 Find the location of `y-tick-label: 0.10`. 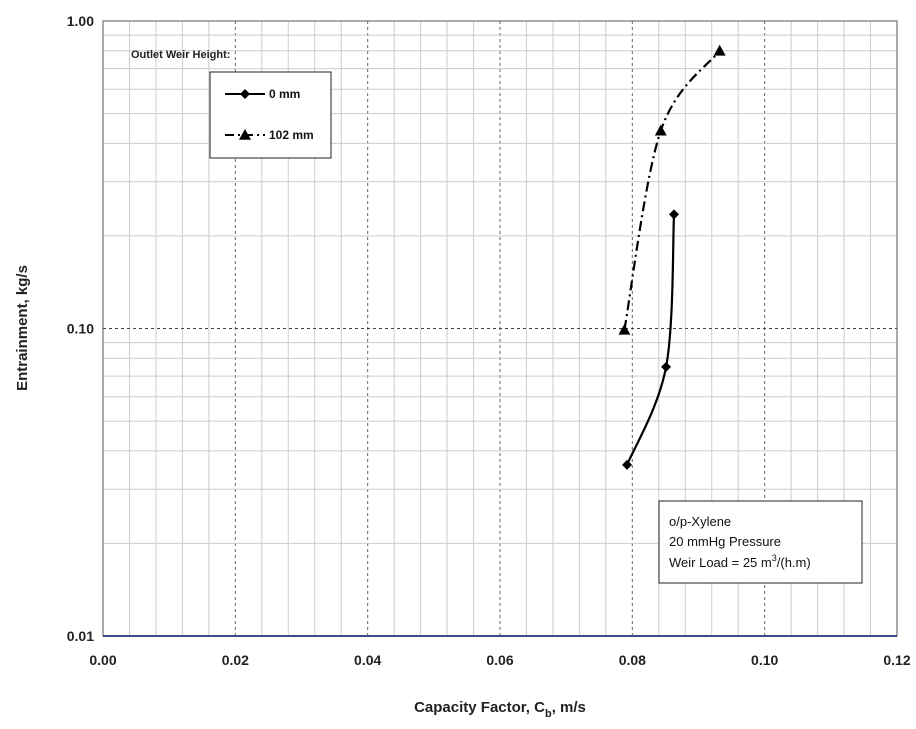

y-tick-label: 0.10 is located at coordinates (80, 329).